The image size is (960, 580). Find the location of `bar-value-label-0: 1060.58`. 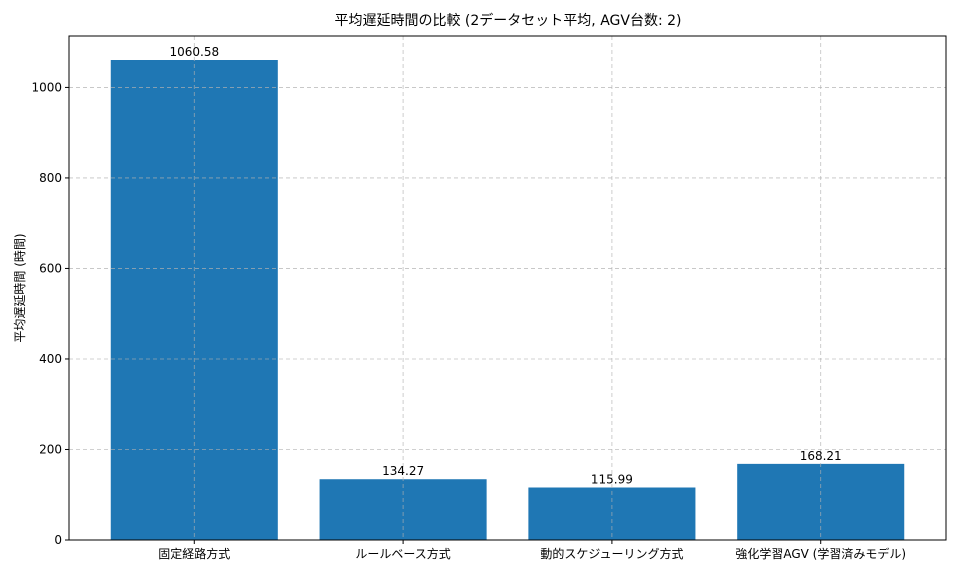

bar-value-label-0: 1060.58 is located at coordinates (194, 52).